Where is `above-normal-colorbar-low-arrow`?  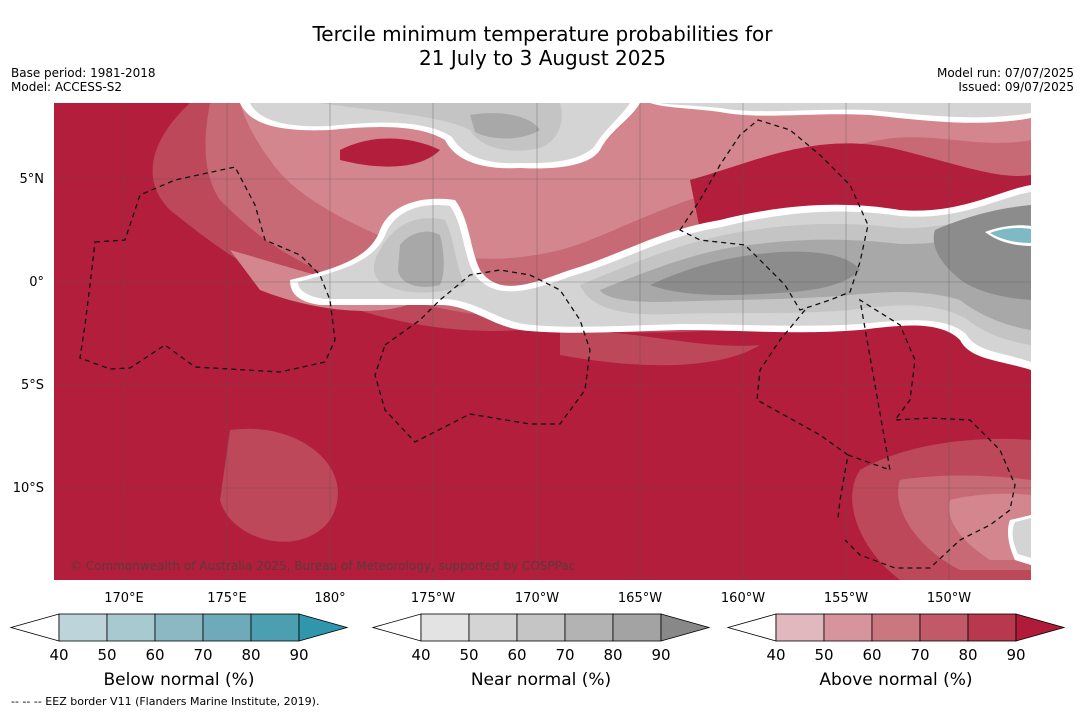
above-normal-colorbar-low-arrow is located at coordinates (751, 627).